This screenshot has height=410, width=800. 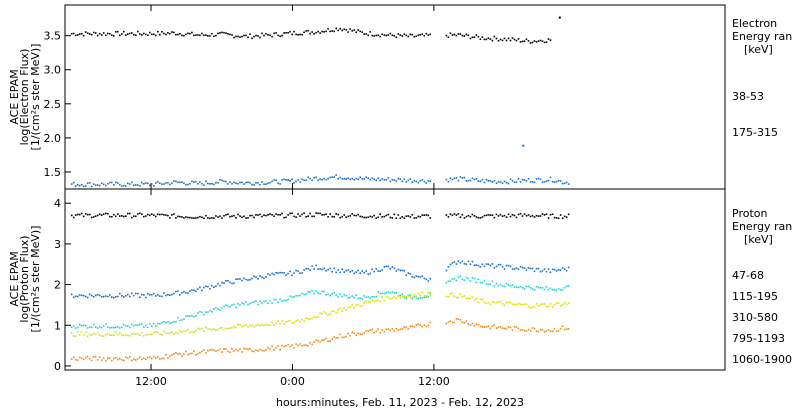 What do you see at coordinates (53, 36) in the screenshot?
I see `y-tick-label-0-4: 3.5` at bounding box center [53, 36].